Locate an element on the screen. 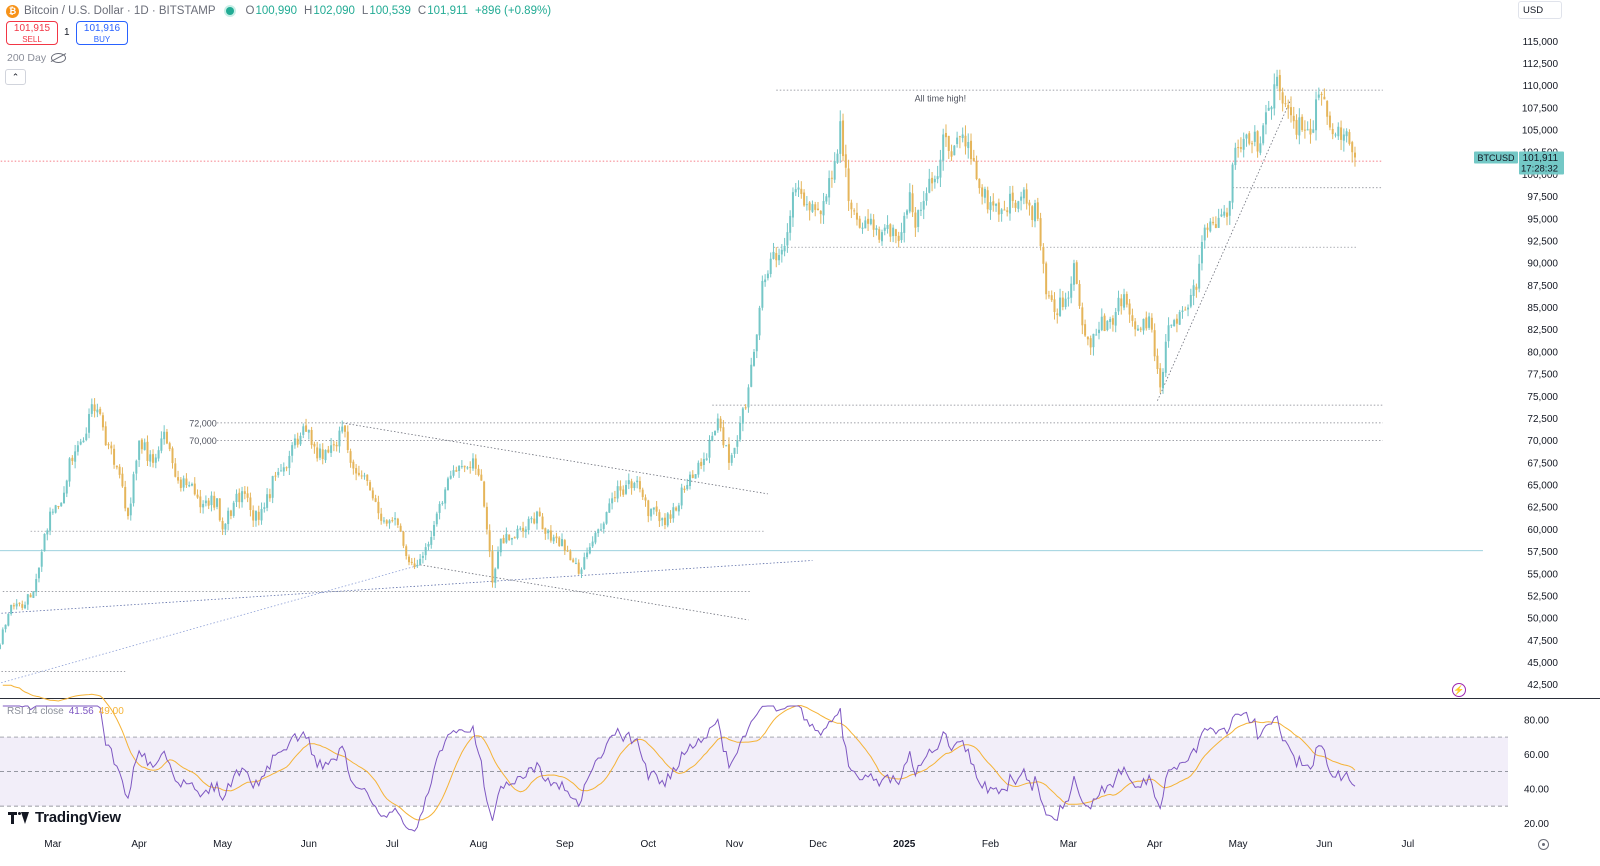 This screenshot has width=1600, height=866. buy-button: 101,916 BUY is located at coordinates (102, 33).